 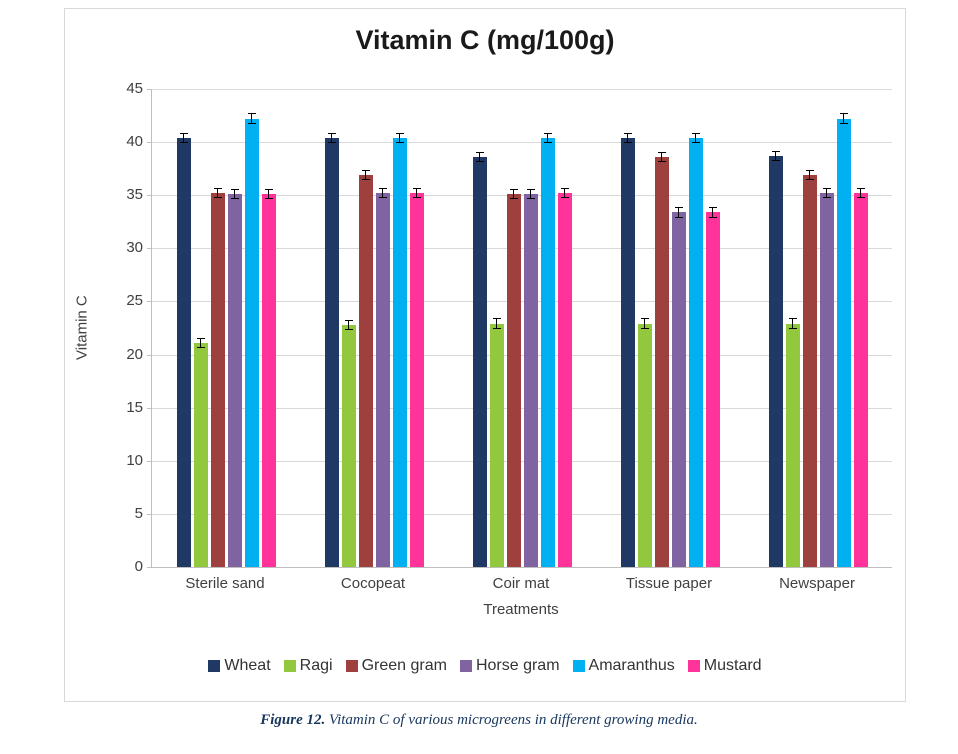 I want to click on x-category-label: Coir mat, so click(x=521, y=583).